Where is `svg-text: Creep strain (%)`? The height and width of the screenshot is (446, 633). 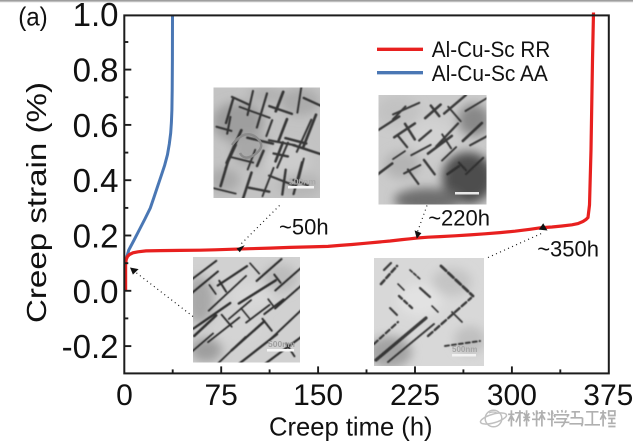
svg-text: Creep strain (%) is located at coordinates (36, 202).